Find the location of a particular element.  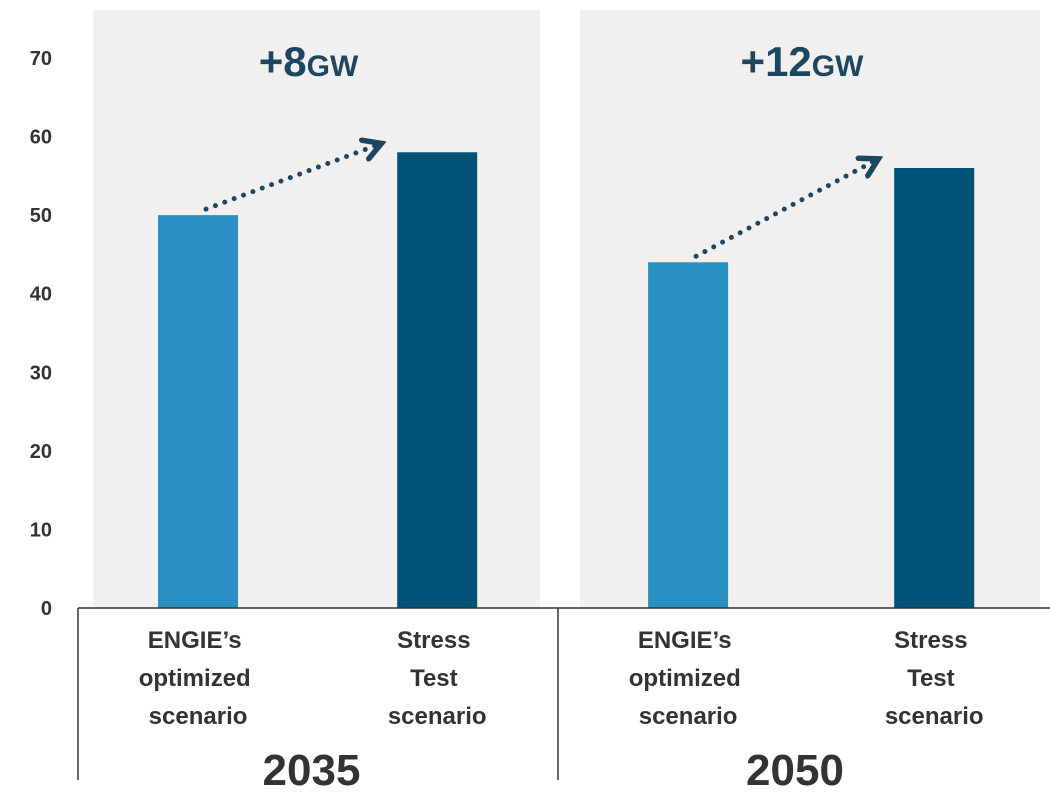

annotation-value: +12 is located at coordinates (776, 61).